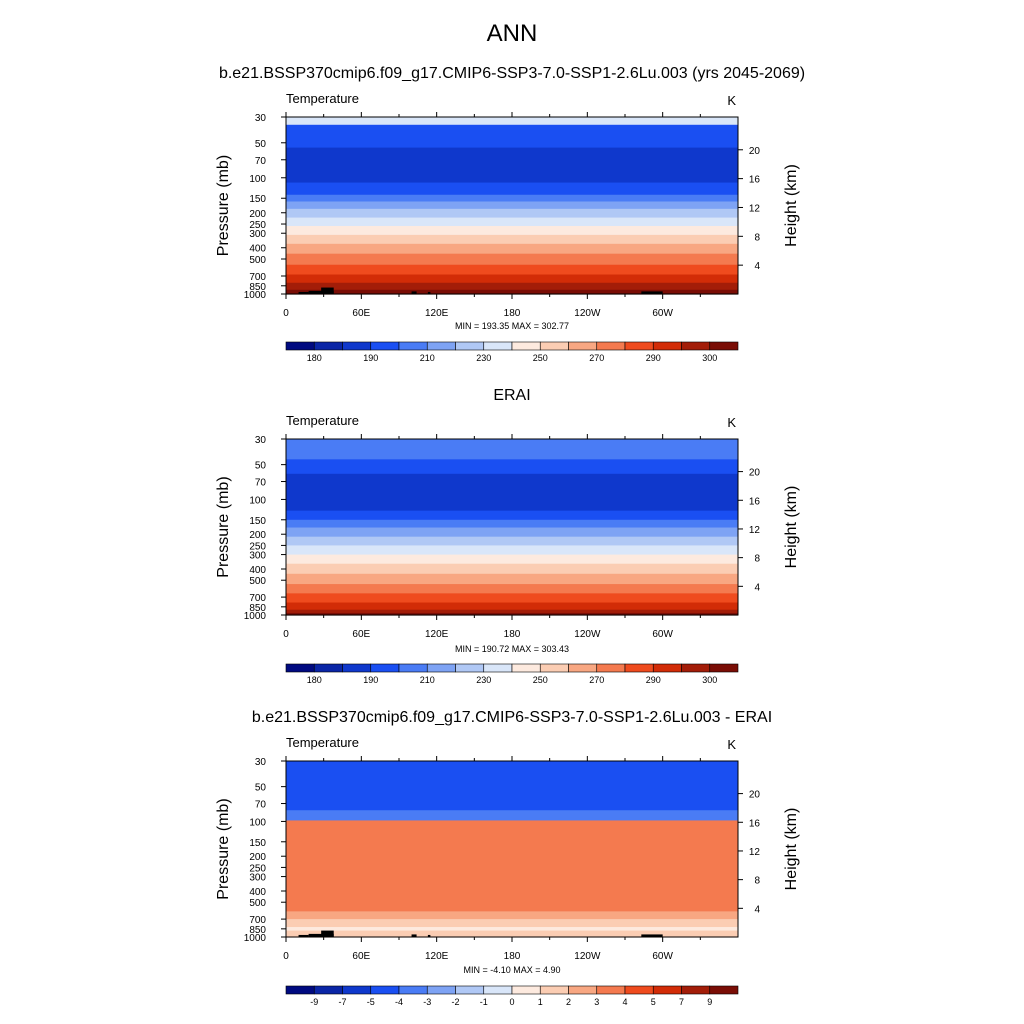 The width and height of the screenshot is (1024, 1024). What do you see at coordinates (568, 1002) in the screenshot?
I see `colorbar-label: 2` at bounding box center [568, 1002].